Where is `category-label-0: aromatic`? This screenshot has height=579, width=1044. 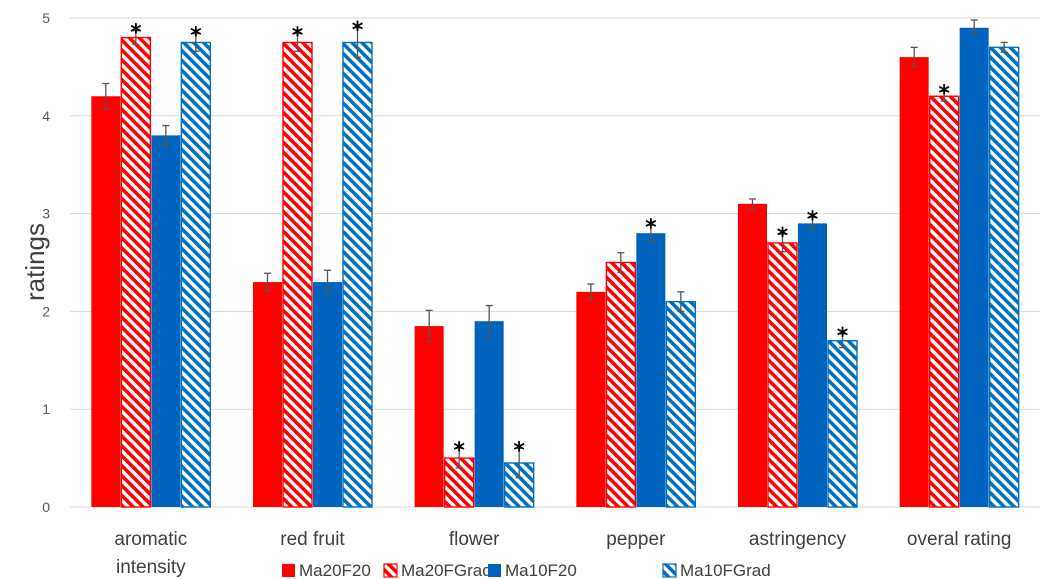
category-label-0: aromatic is located at coordinates (150, 539).